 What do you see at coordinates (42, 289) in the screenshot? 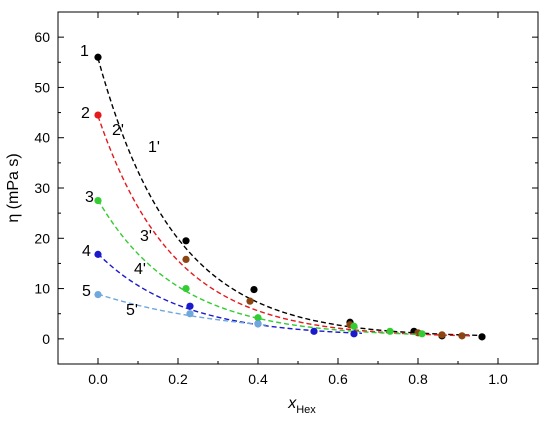
I see `y-tick-label: 10` at bounding box center [42, 289].